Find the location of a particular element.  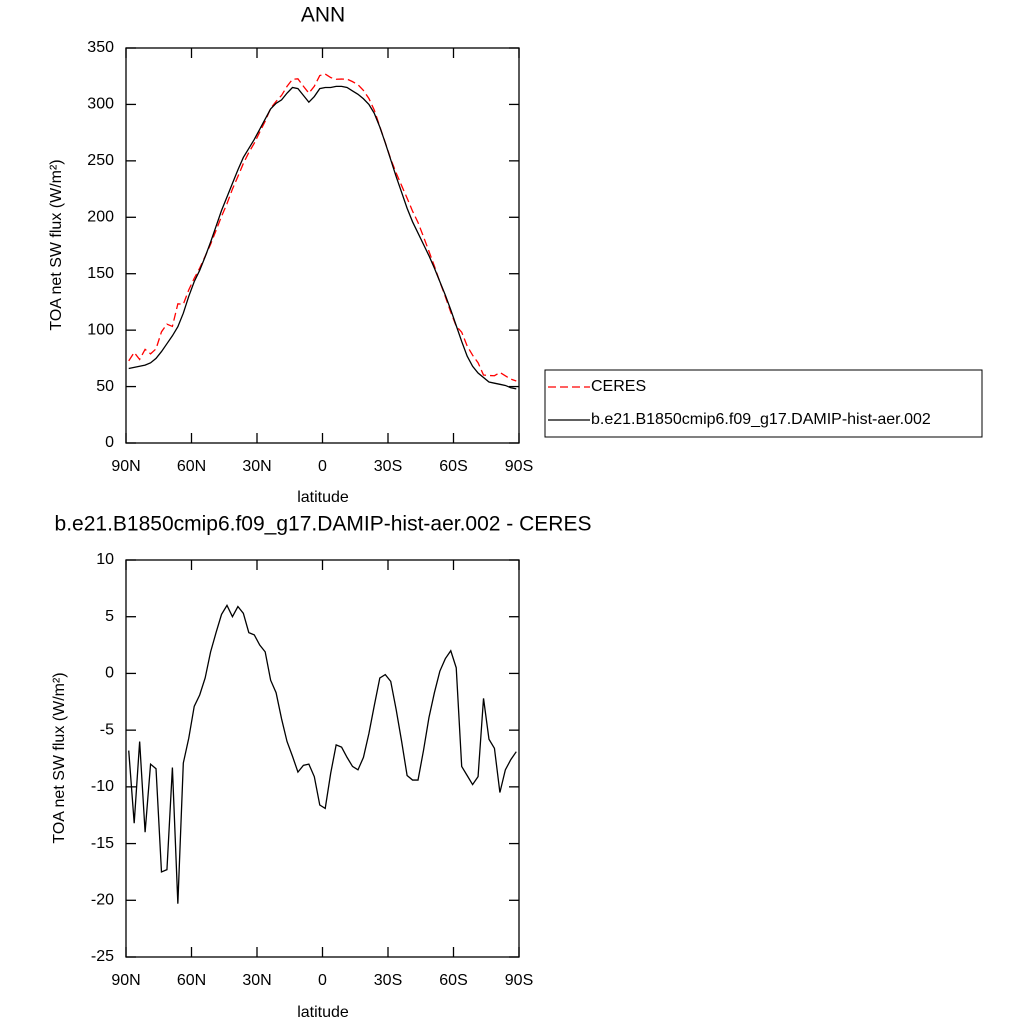

plot-frame is located at coordinates (322, 245).